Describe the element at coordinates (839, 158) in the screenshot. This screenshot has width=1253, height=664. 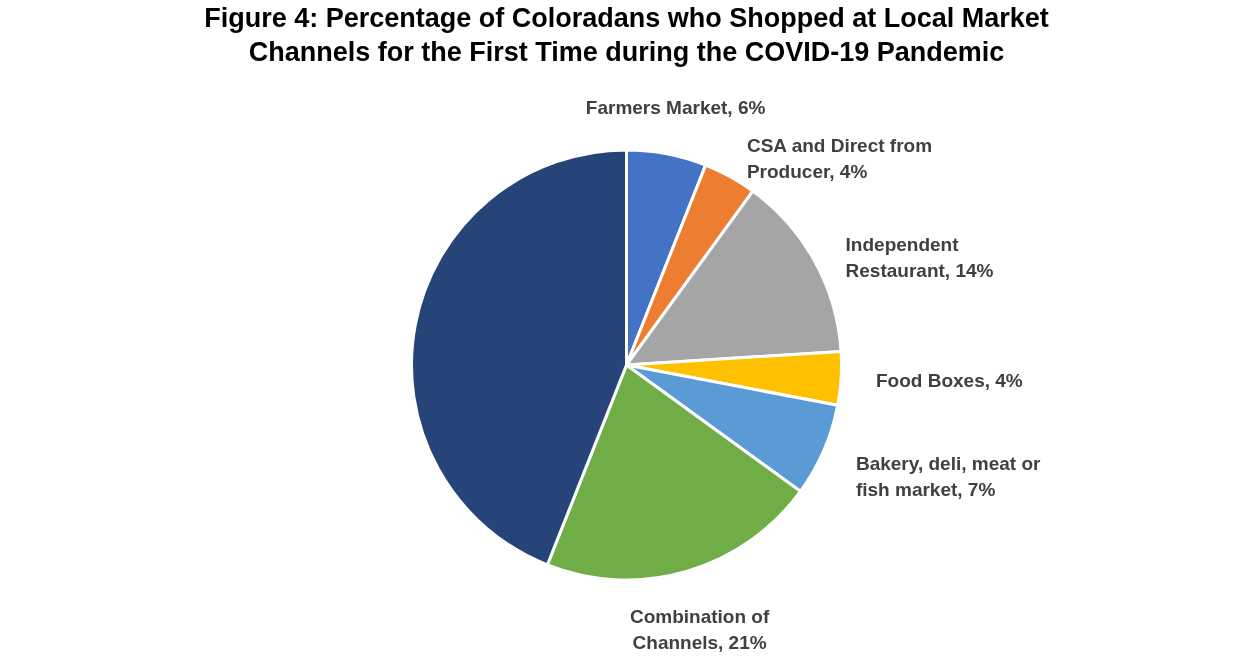
I see `slice-label: CSA and Direct from Producer, 4%` at that location.